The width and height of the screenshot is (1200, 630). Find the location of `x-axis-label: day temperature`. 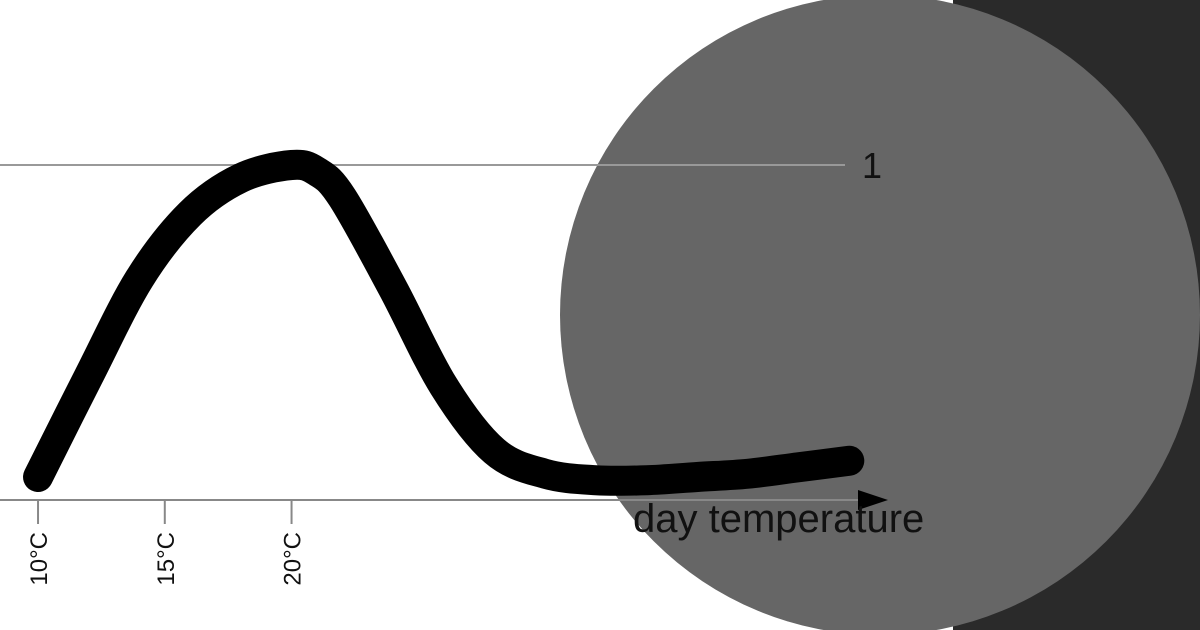

x-axis-label: day temperature is located at coordinates (778, 519).